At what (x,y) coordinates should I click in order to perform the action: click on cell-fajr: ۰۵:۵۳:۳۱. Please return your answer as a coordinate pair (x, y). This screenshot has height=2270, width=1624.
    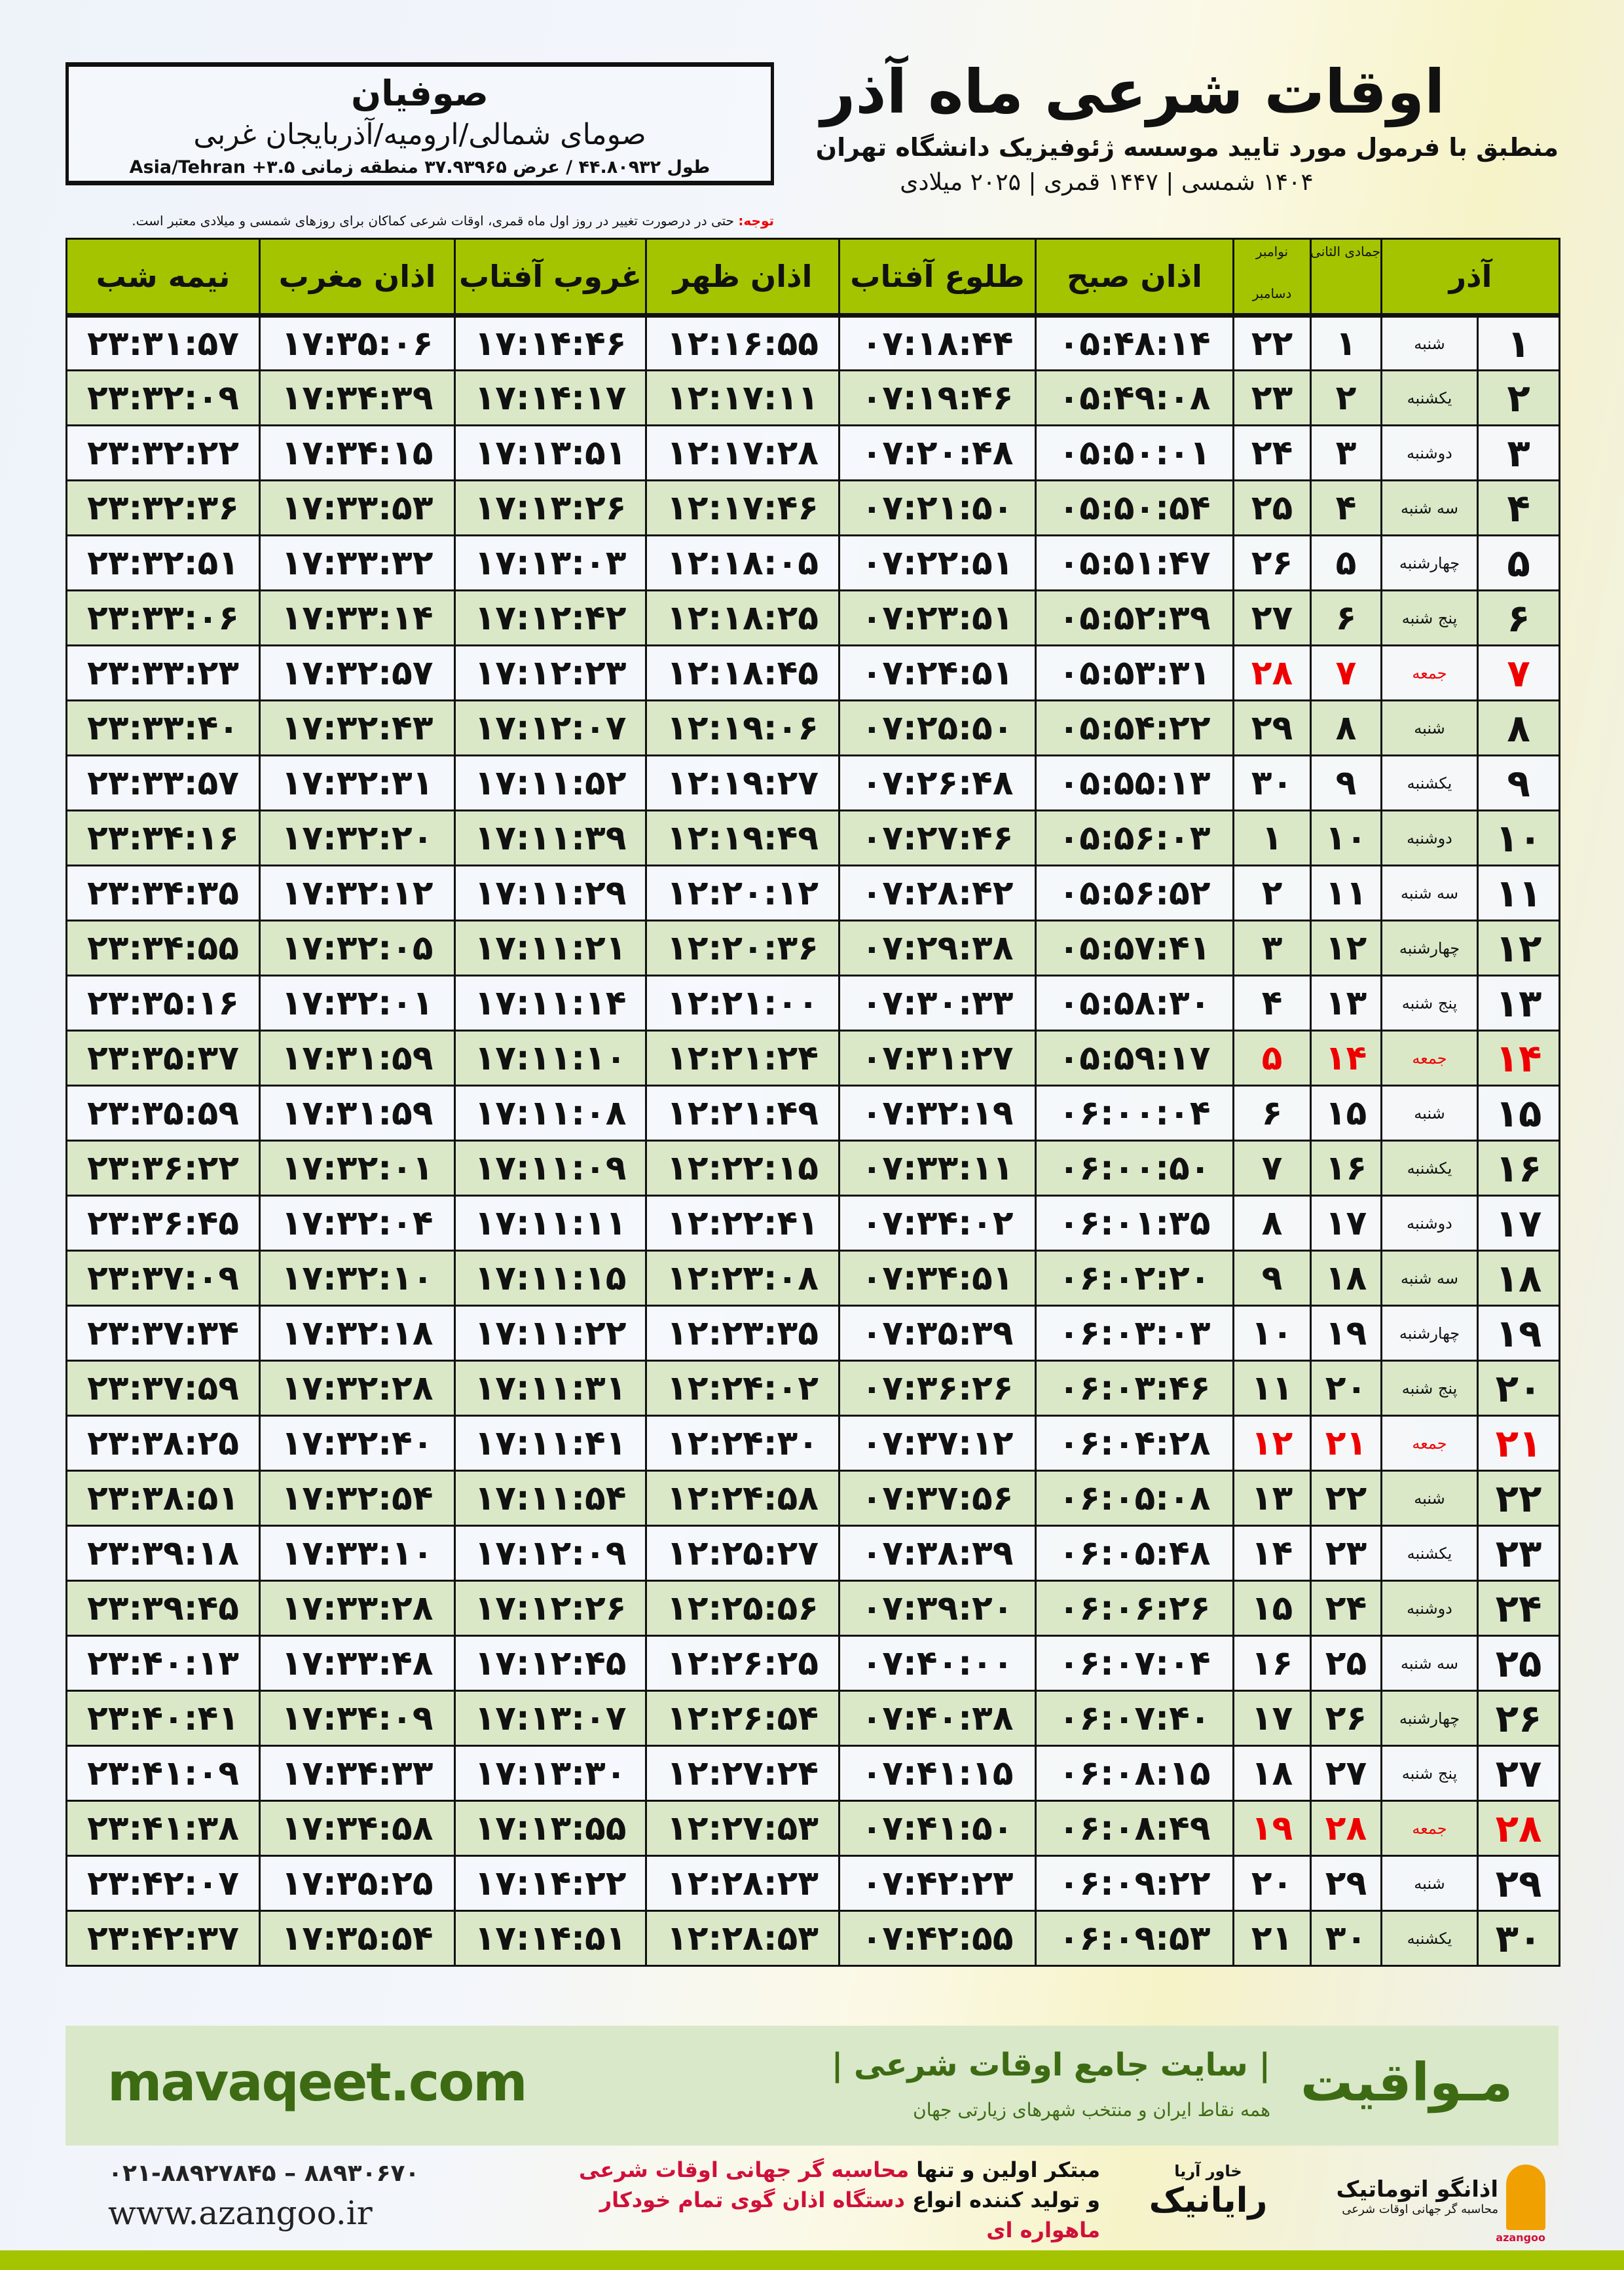
    Looking at the image, I should click on (1134, 672).